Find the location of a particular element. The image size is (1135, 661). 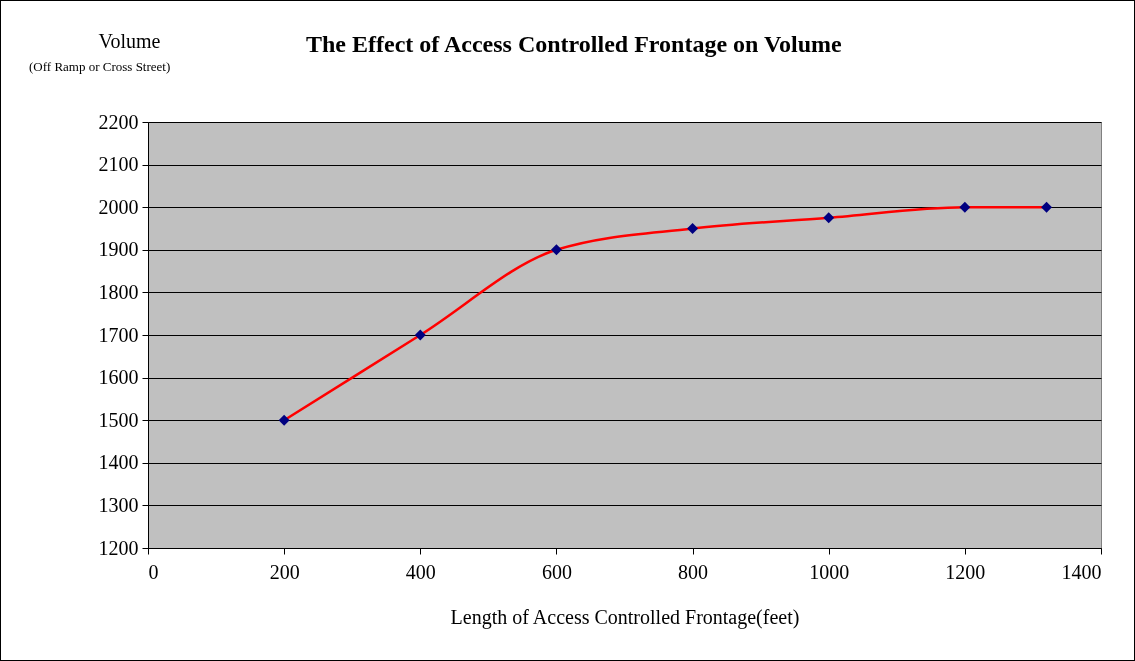

x-tick-label: 1200 is located at coordinates (965, 571).